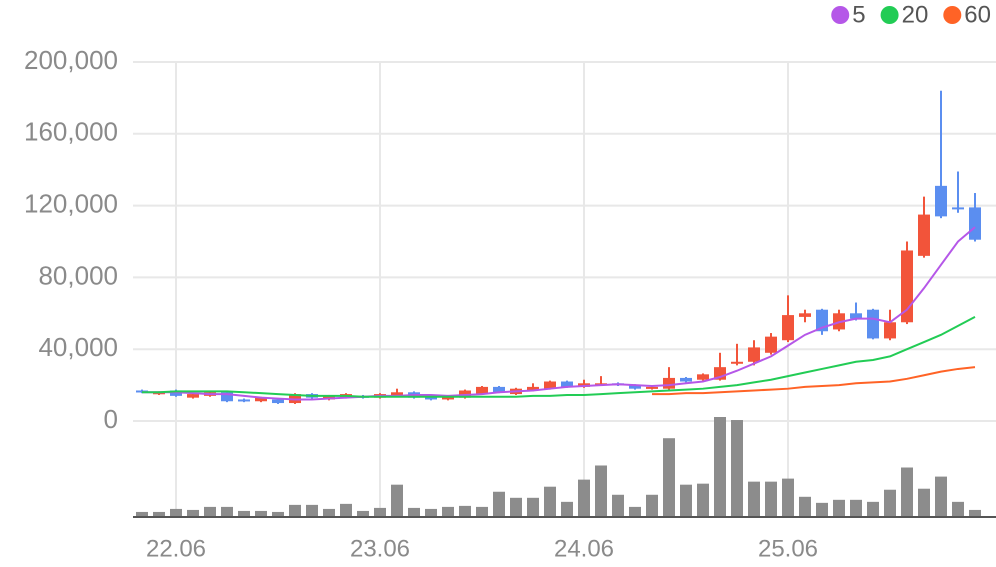 This screenshot has height=567, width=996. Describe the element at coordinates (111, 419) in the screenshot. I see `y-tick-label: 0` at that location.